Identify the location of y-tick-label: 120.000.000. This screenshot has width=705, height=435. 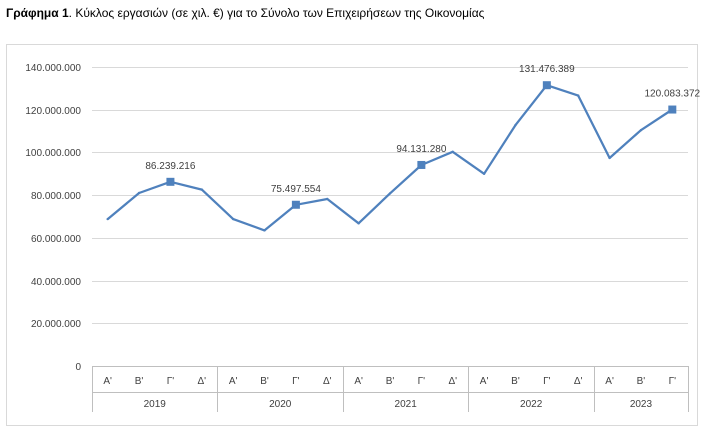
(53, 111).